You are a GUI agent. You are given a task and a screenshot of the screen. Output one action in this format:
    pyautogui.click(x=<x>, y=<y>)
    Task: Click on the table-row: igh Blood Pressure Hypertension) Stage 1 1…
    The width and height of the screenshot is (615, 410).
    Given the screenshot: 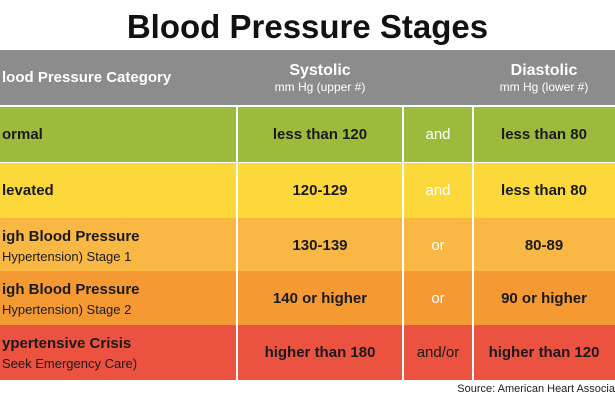 What is the action you would take?
    pyautogui.click(x=307, y=245)
    